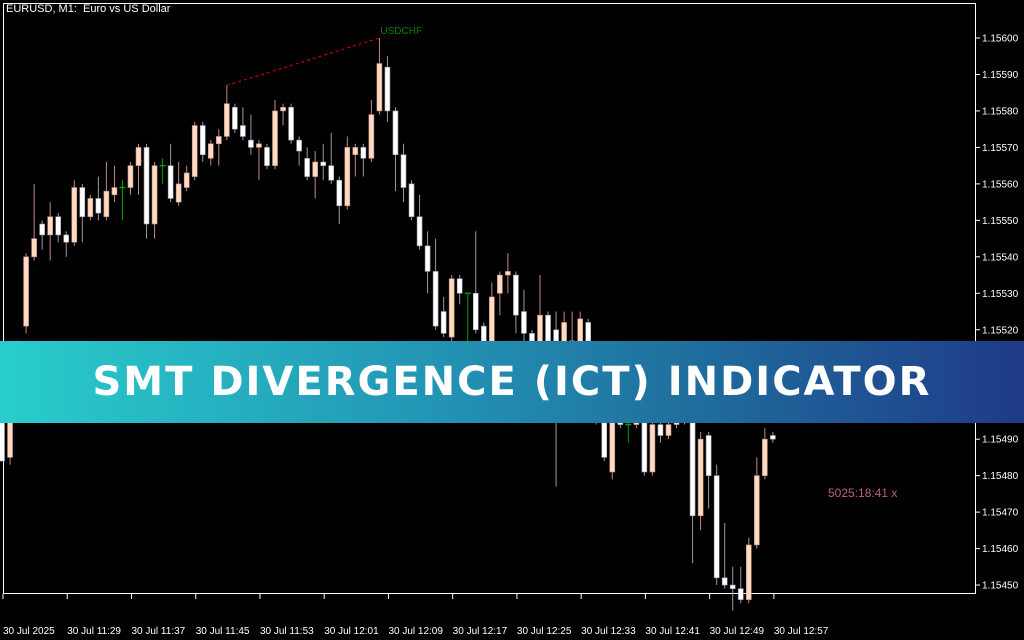 This screenshot has height=640, width=1024. What do you see at coordinates (158, 631) in the screenshot?
I see `time-tick-label: 30 Jul 11:37` at bounding box center [158, 631].